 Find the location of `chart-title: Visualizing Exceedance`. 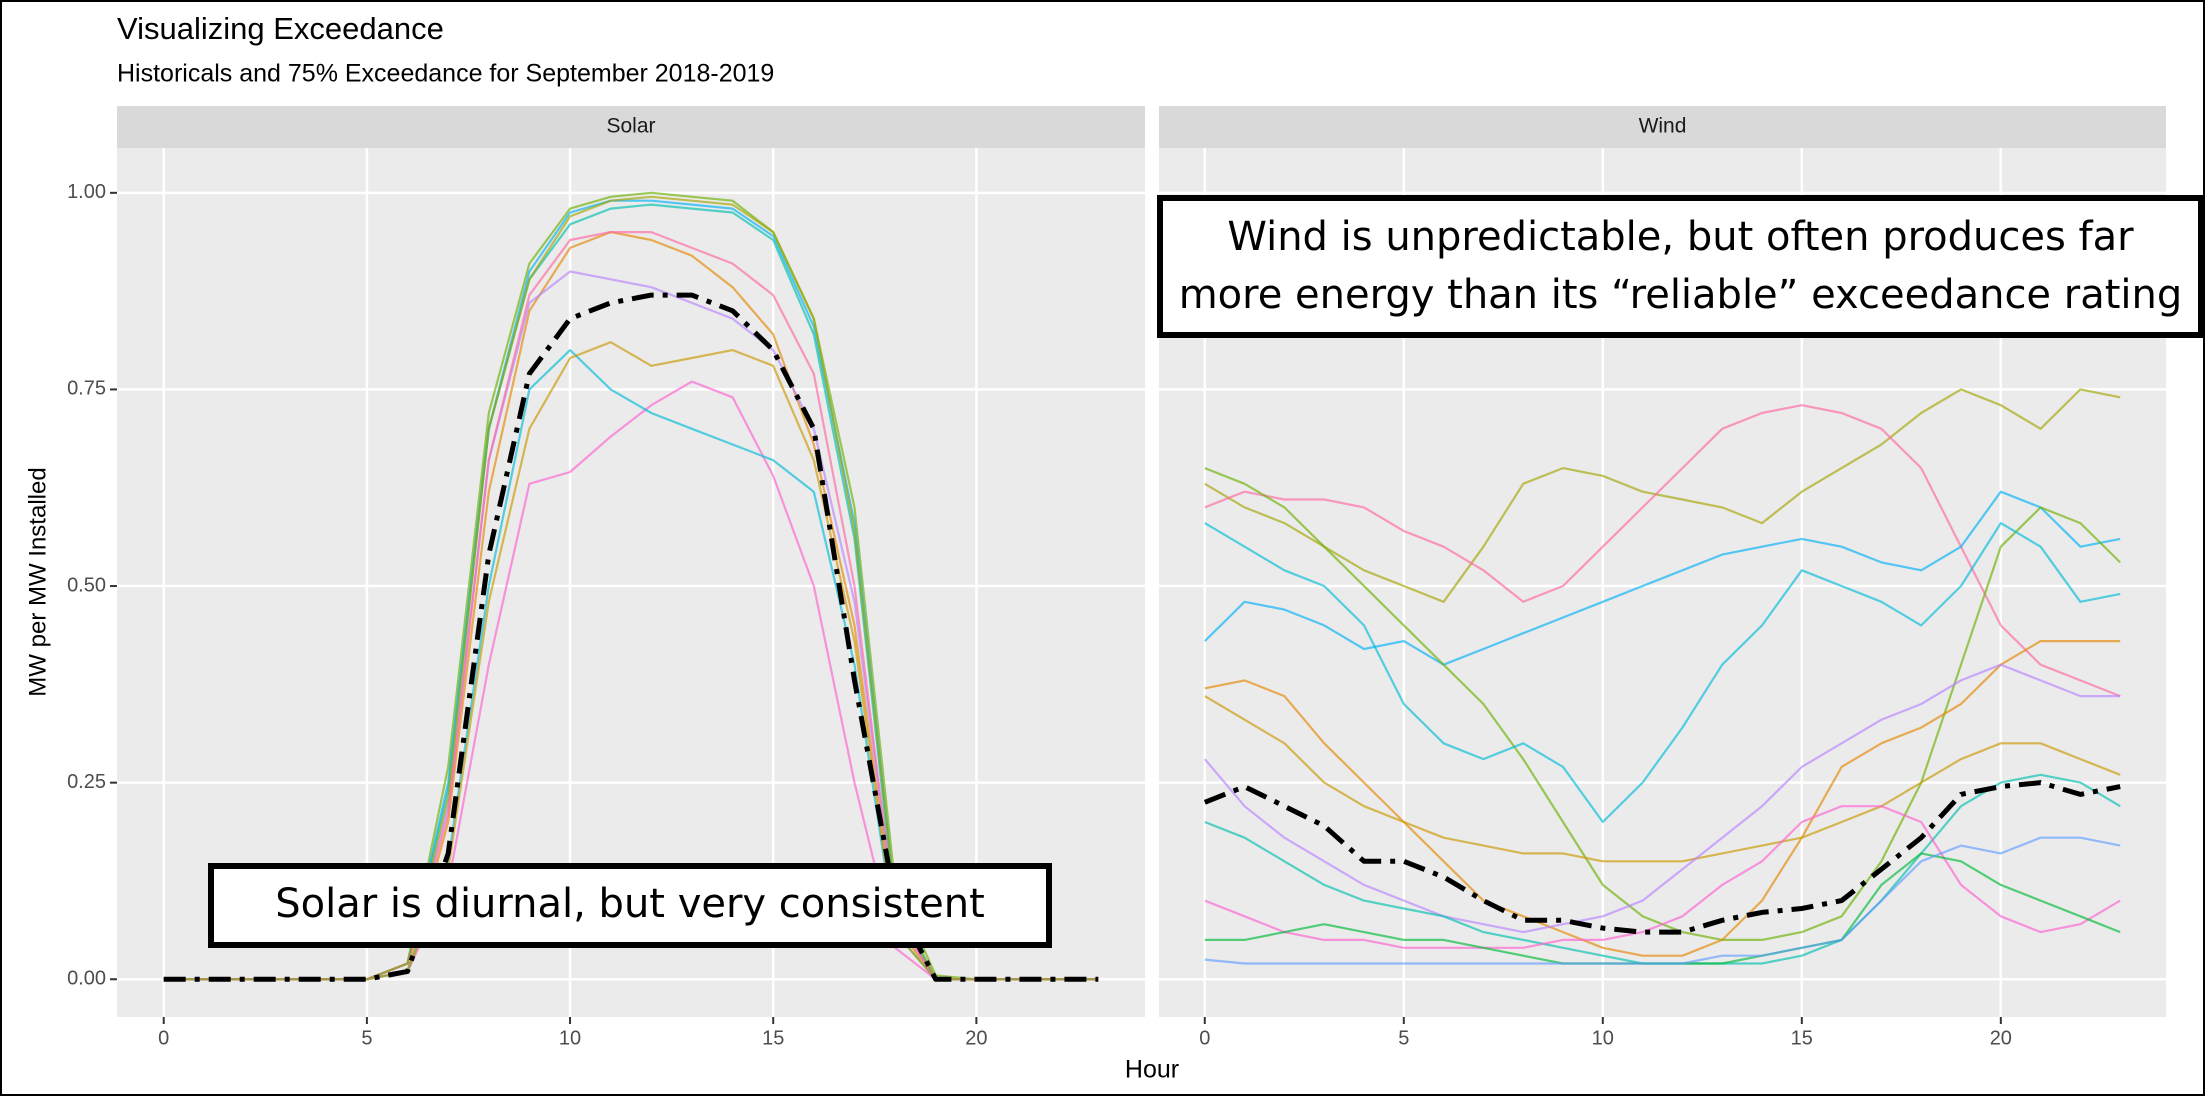

chart-title: Visualizing Exceedance is located at coordinates (280, 28).